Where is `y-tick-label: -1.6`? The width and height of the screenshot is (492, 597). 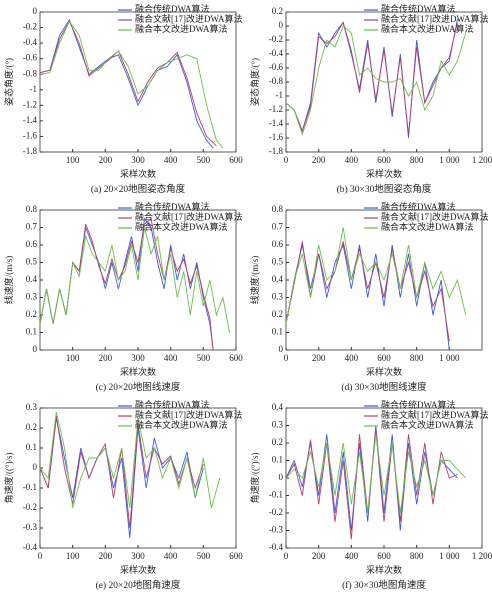 y-tick-label: -1.6 is located at coordinates (276, 137).